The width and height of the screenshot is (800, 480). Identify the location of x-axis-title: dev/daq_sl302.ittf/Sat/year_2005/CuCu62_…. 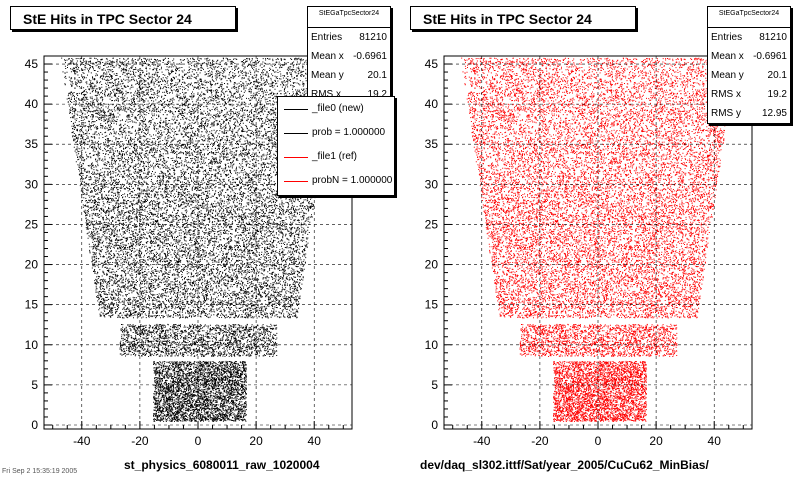
(564, 465).